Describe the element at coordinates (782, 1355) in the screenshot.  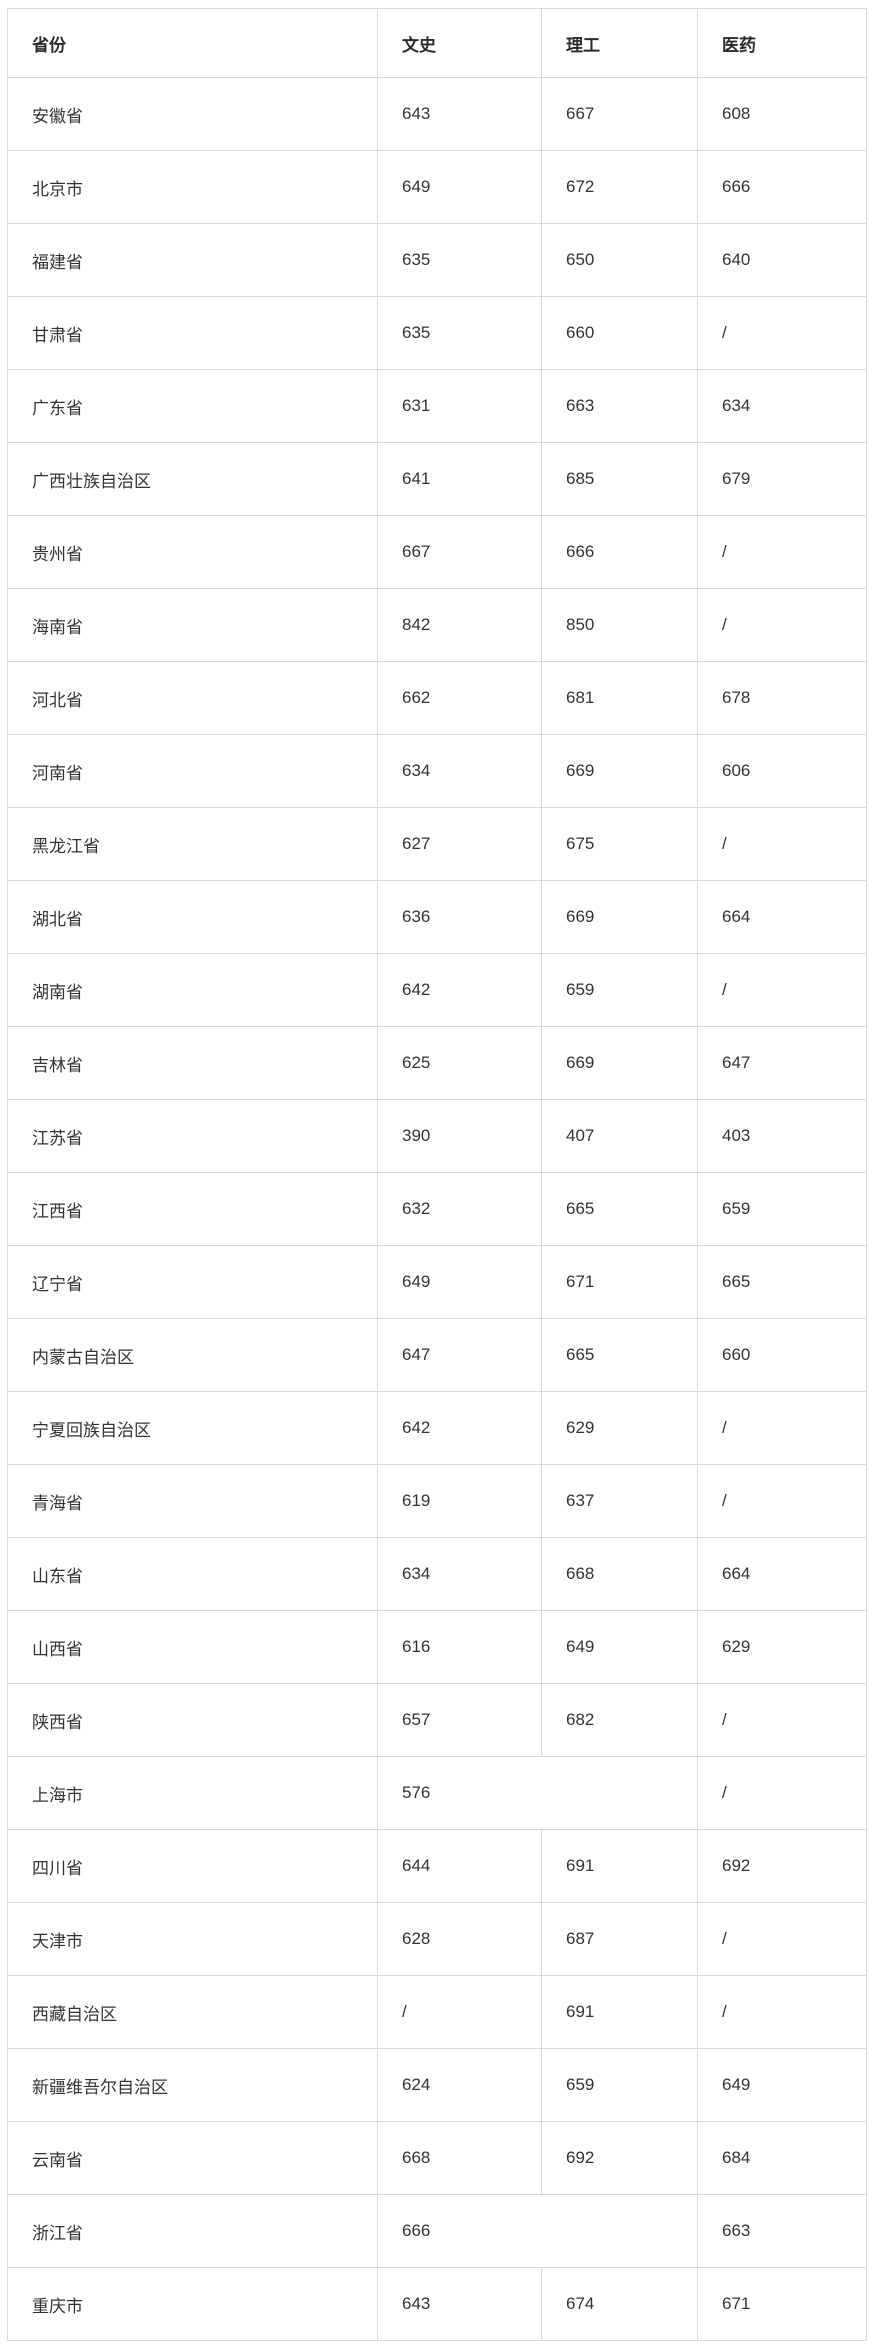
I see `score-cell: 660` at that location.